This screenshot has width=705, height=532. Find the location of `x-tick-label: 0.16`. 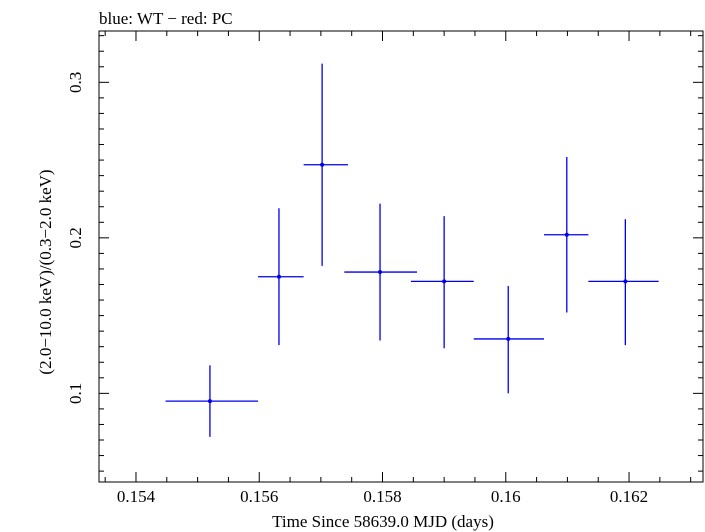

x-tick-label: 0.16 is located at coordinates (506, 496).